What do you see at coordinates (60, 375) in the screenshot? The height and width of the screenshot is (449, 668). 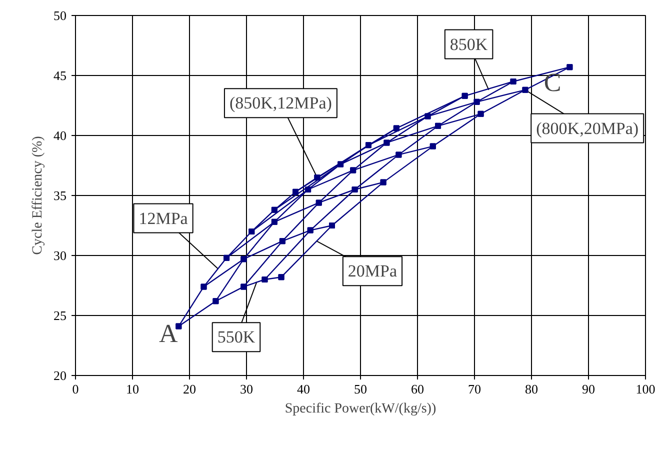 I see `y-tick-label: 20` at bounding box center [60, 375].